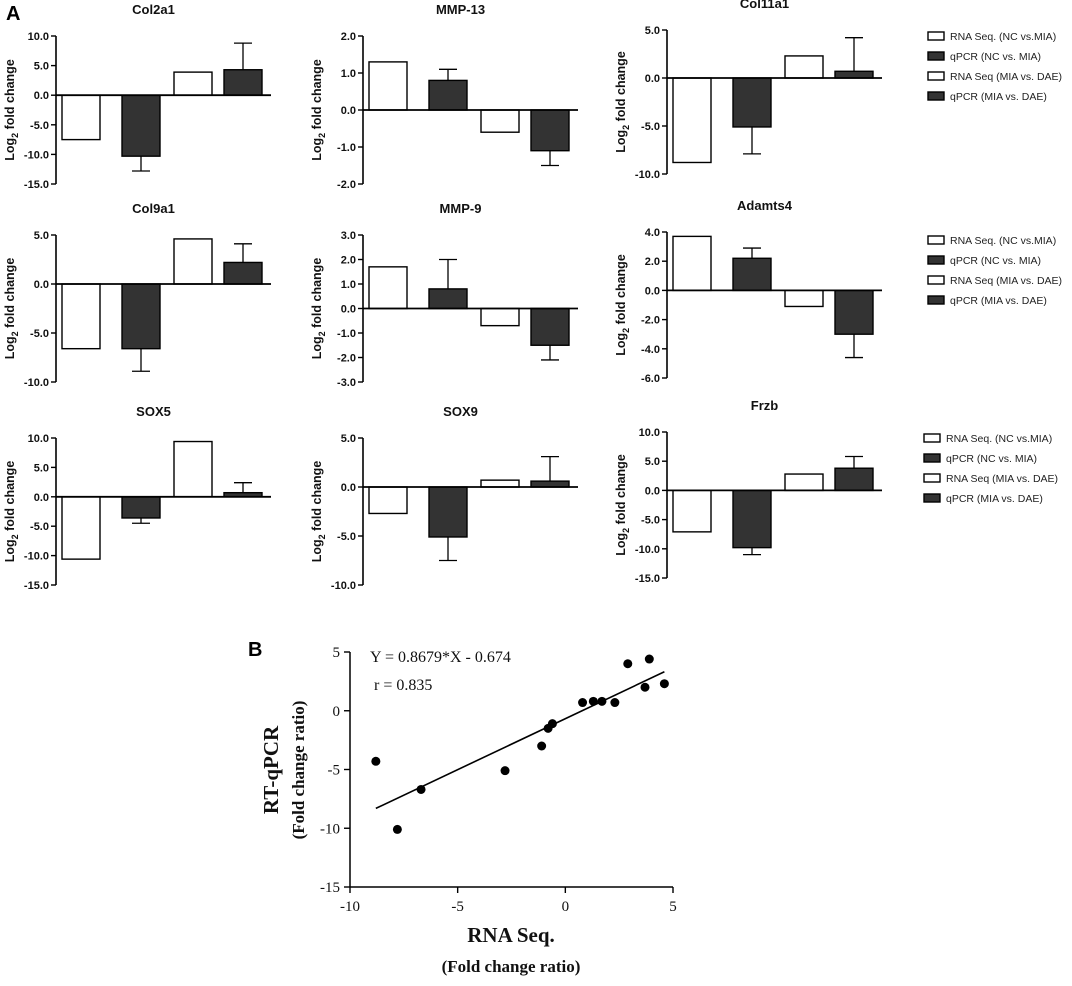 This screenshot has height=986, width=1072. What do you see at coordinates (520, 740) in the screenshot?
I see `regression-line` at bounding box center [520, 740].